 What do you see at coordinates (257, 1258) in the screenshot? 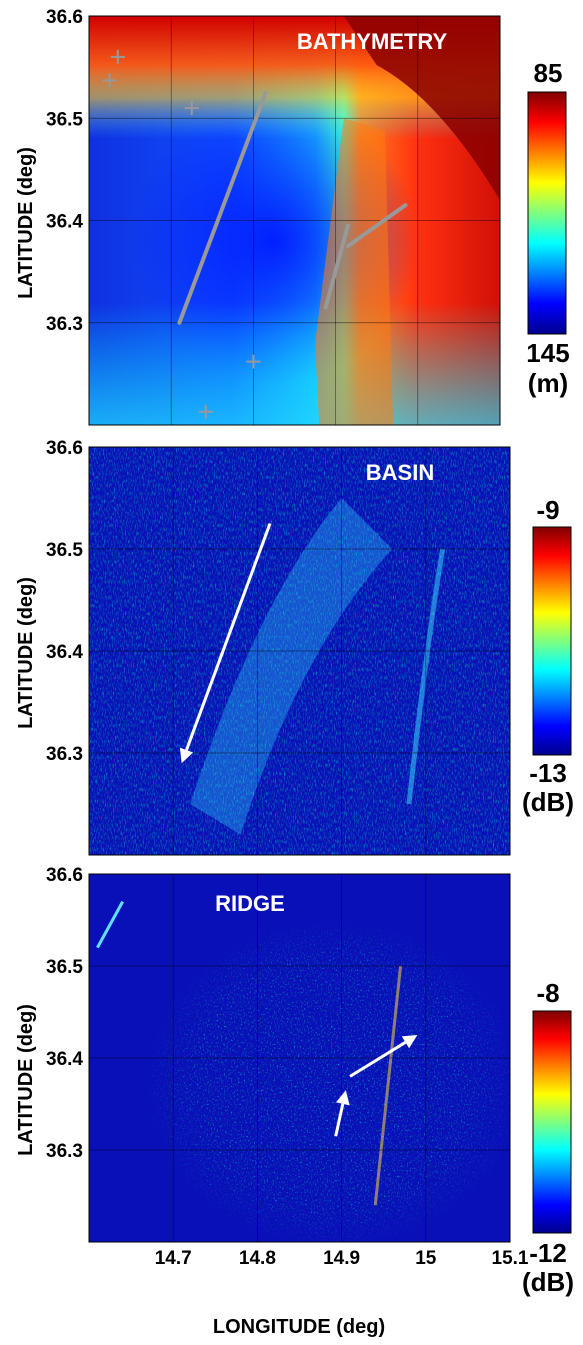
I see `x-tick-label: 14.8` at bounding box center [257, 1258].